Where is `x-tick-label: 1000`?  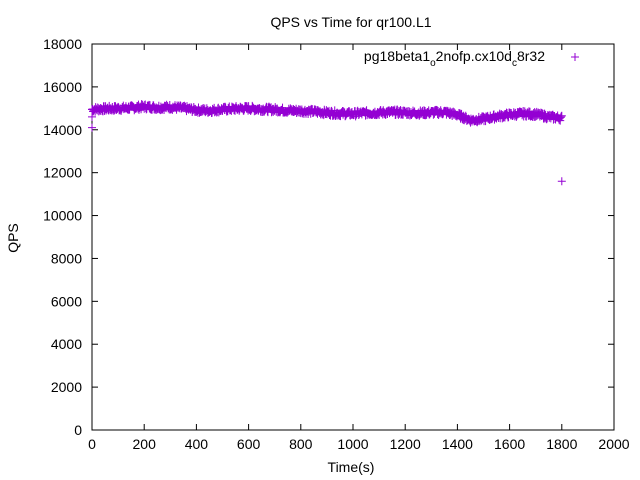
x-tick-label: 1000 is located at coordinates (352, 444).